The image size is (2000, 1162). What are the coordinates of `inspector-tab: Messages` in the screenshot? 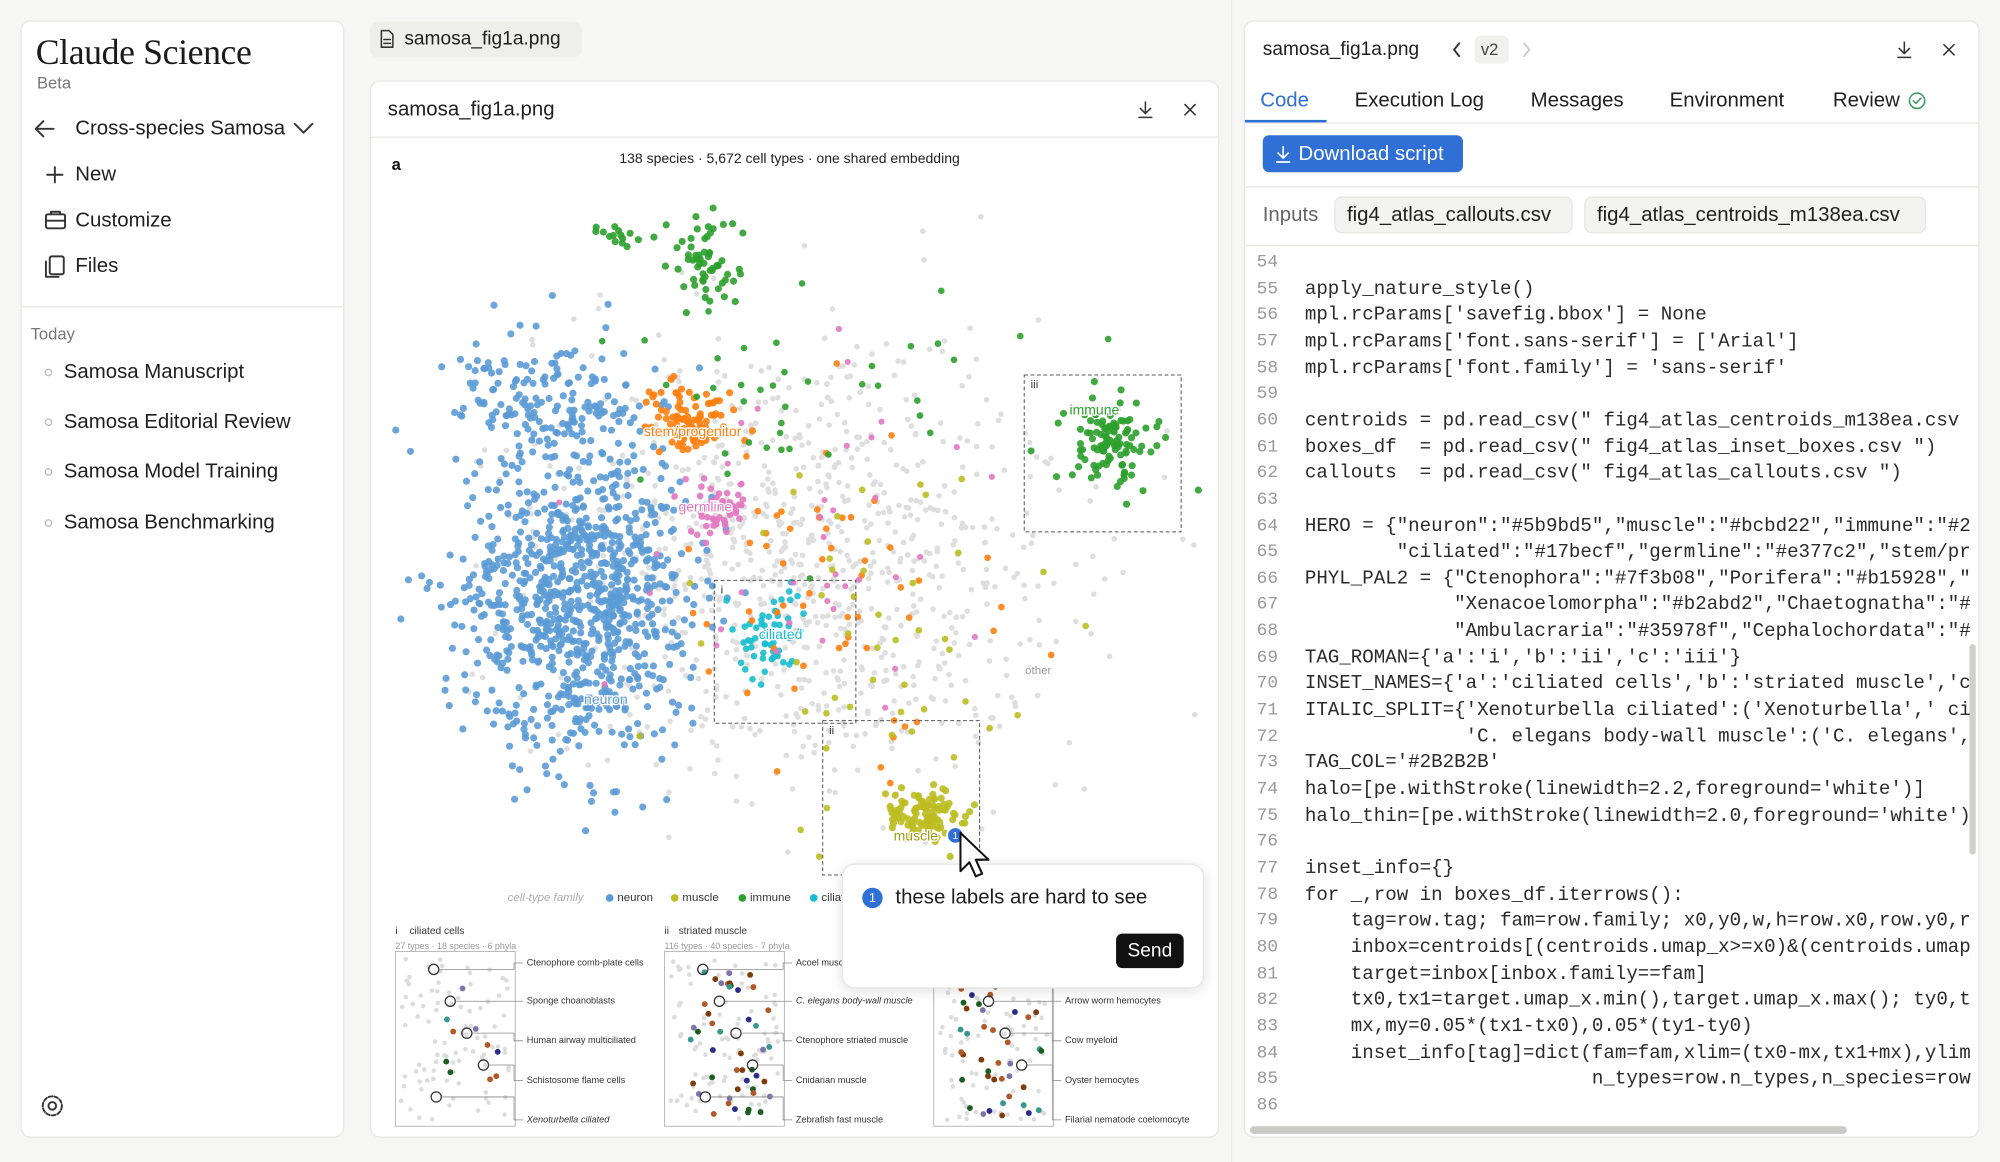 It's located at (1577, 100).